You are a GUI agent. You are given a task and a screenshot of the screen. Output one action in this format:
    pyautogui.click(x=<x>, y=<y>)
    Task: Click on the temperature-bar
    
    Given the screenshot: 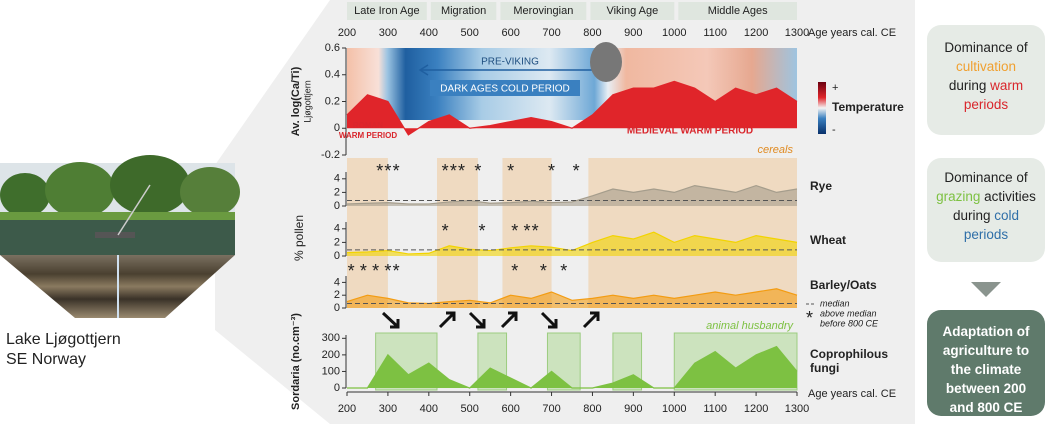 What is the action you would take?
    pyautogui.click(x=822, y=108)
    